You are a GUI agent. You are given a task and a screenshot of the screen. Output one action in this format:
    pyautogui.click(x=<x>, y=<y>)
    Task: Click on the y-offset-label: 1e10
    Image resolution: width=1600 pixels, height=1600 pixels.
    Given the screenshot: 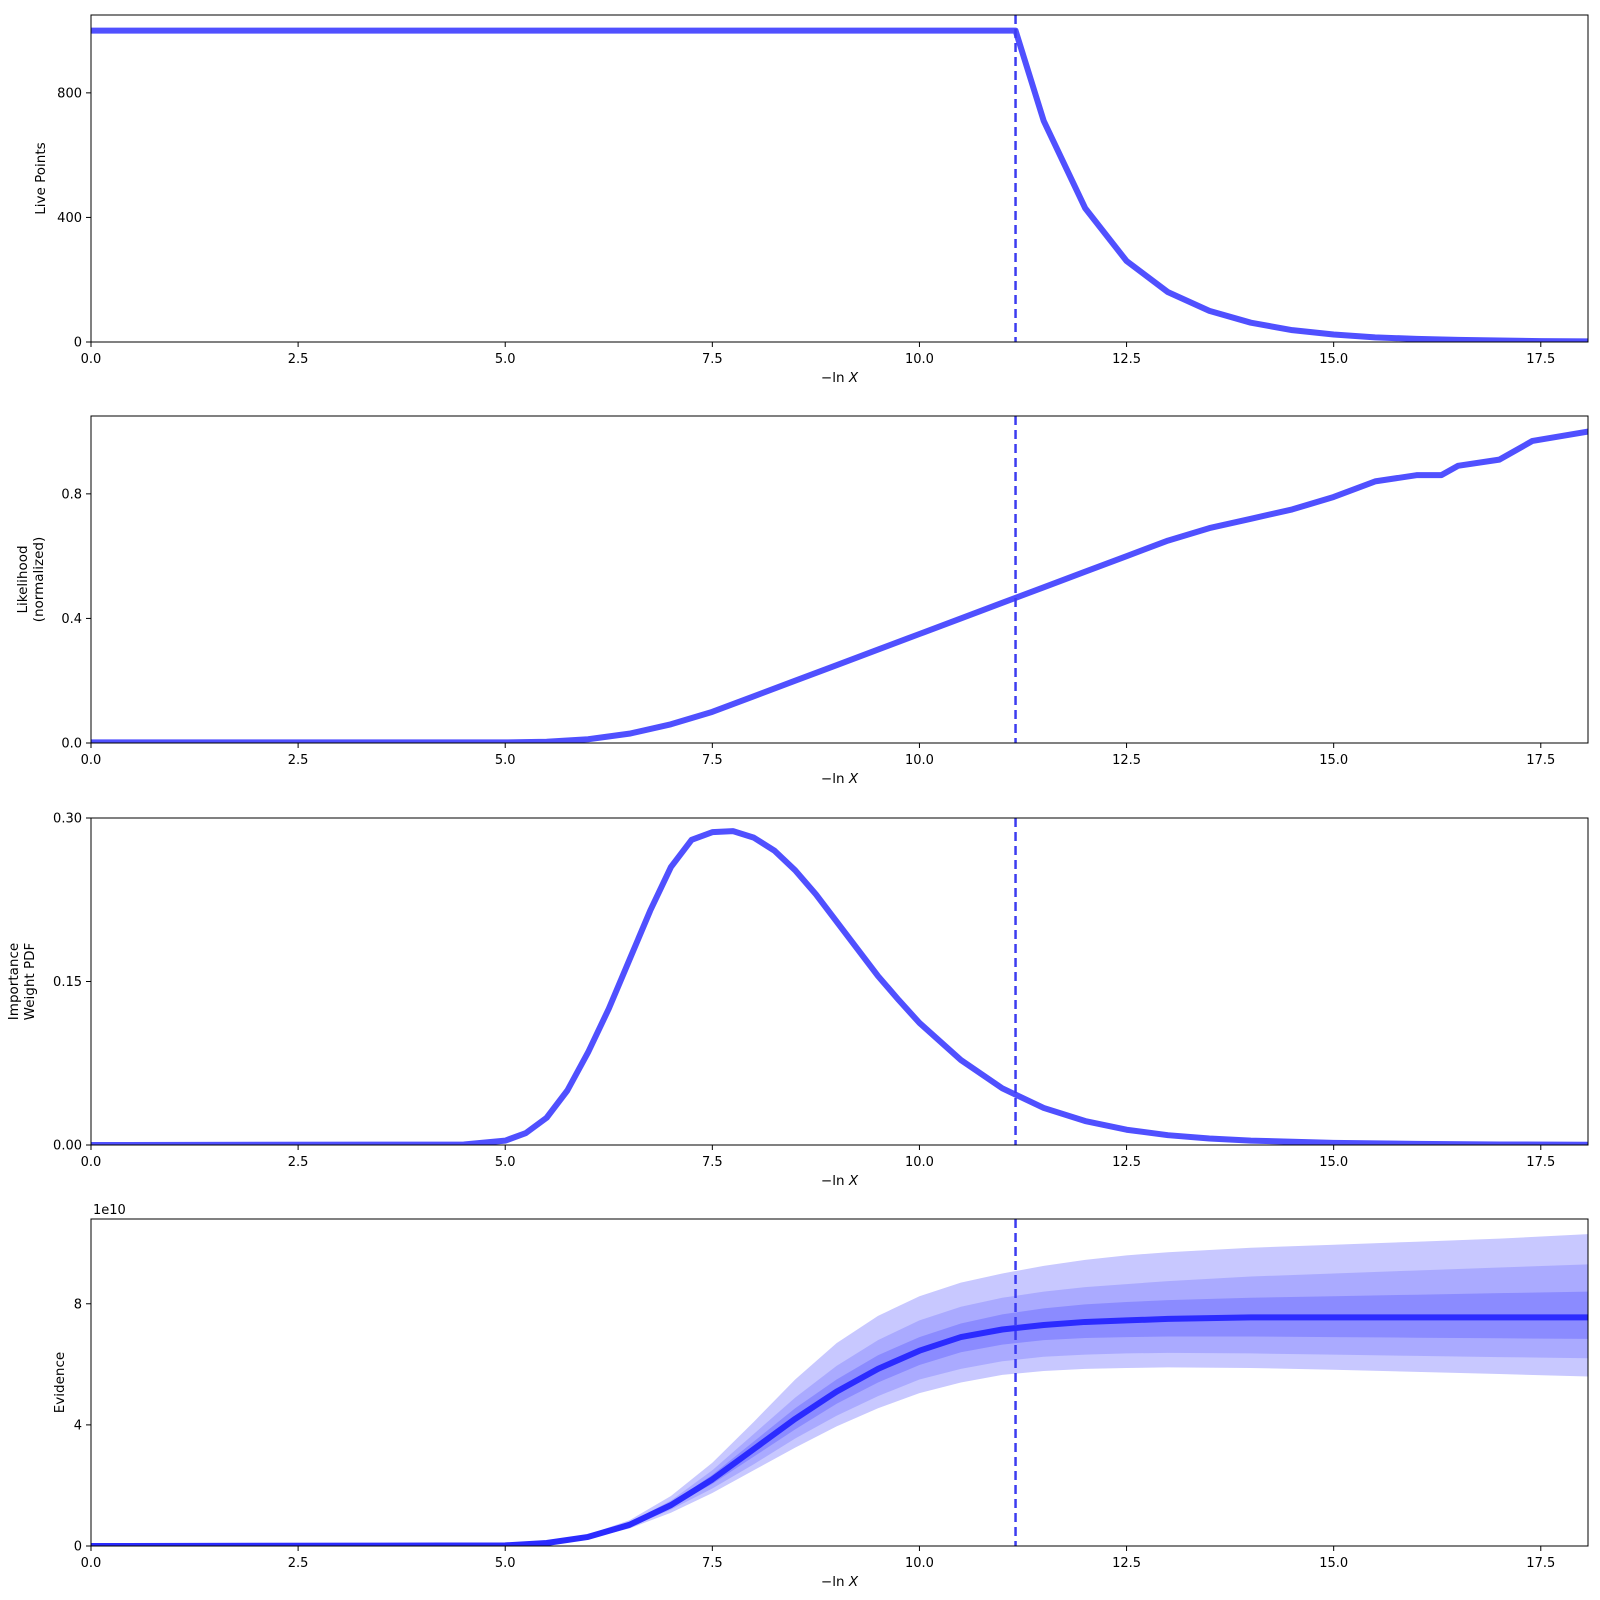 What is the action you would take?
    pyautogui.click(x=109, y=1210)
    